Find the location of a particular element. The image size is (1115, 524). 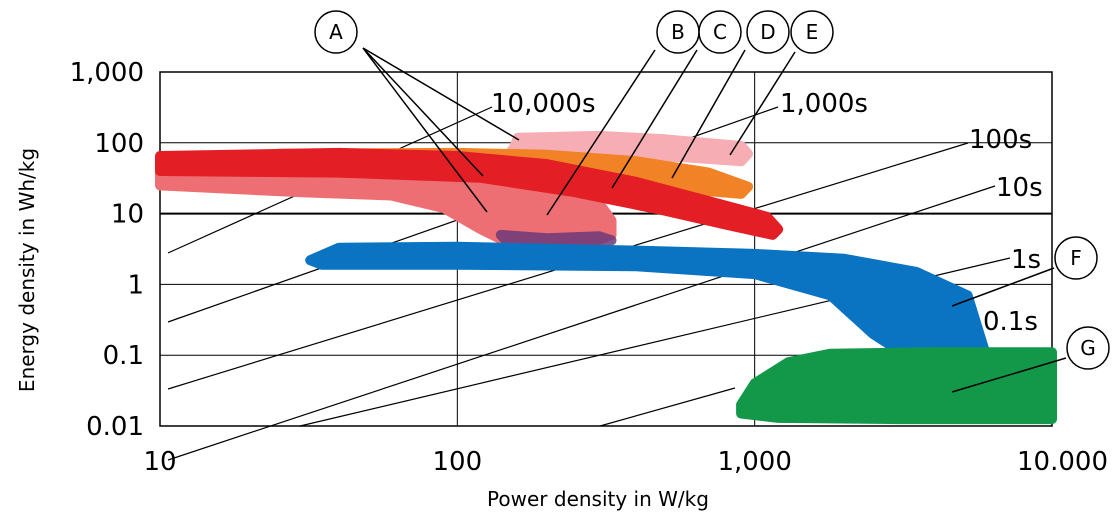

y-tick-label: 100 is located at coordinates (119, 144).